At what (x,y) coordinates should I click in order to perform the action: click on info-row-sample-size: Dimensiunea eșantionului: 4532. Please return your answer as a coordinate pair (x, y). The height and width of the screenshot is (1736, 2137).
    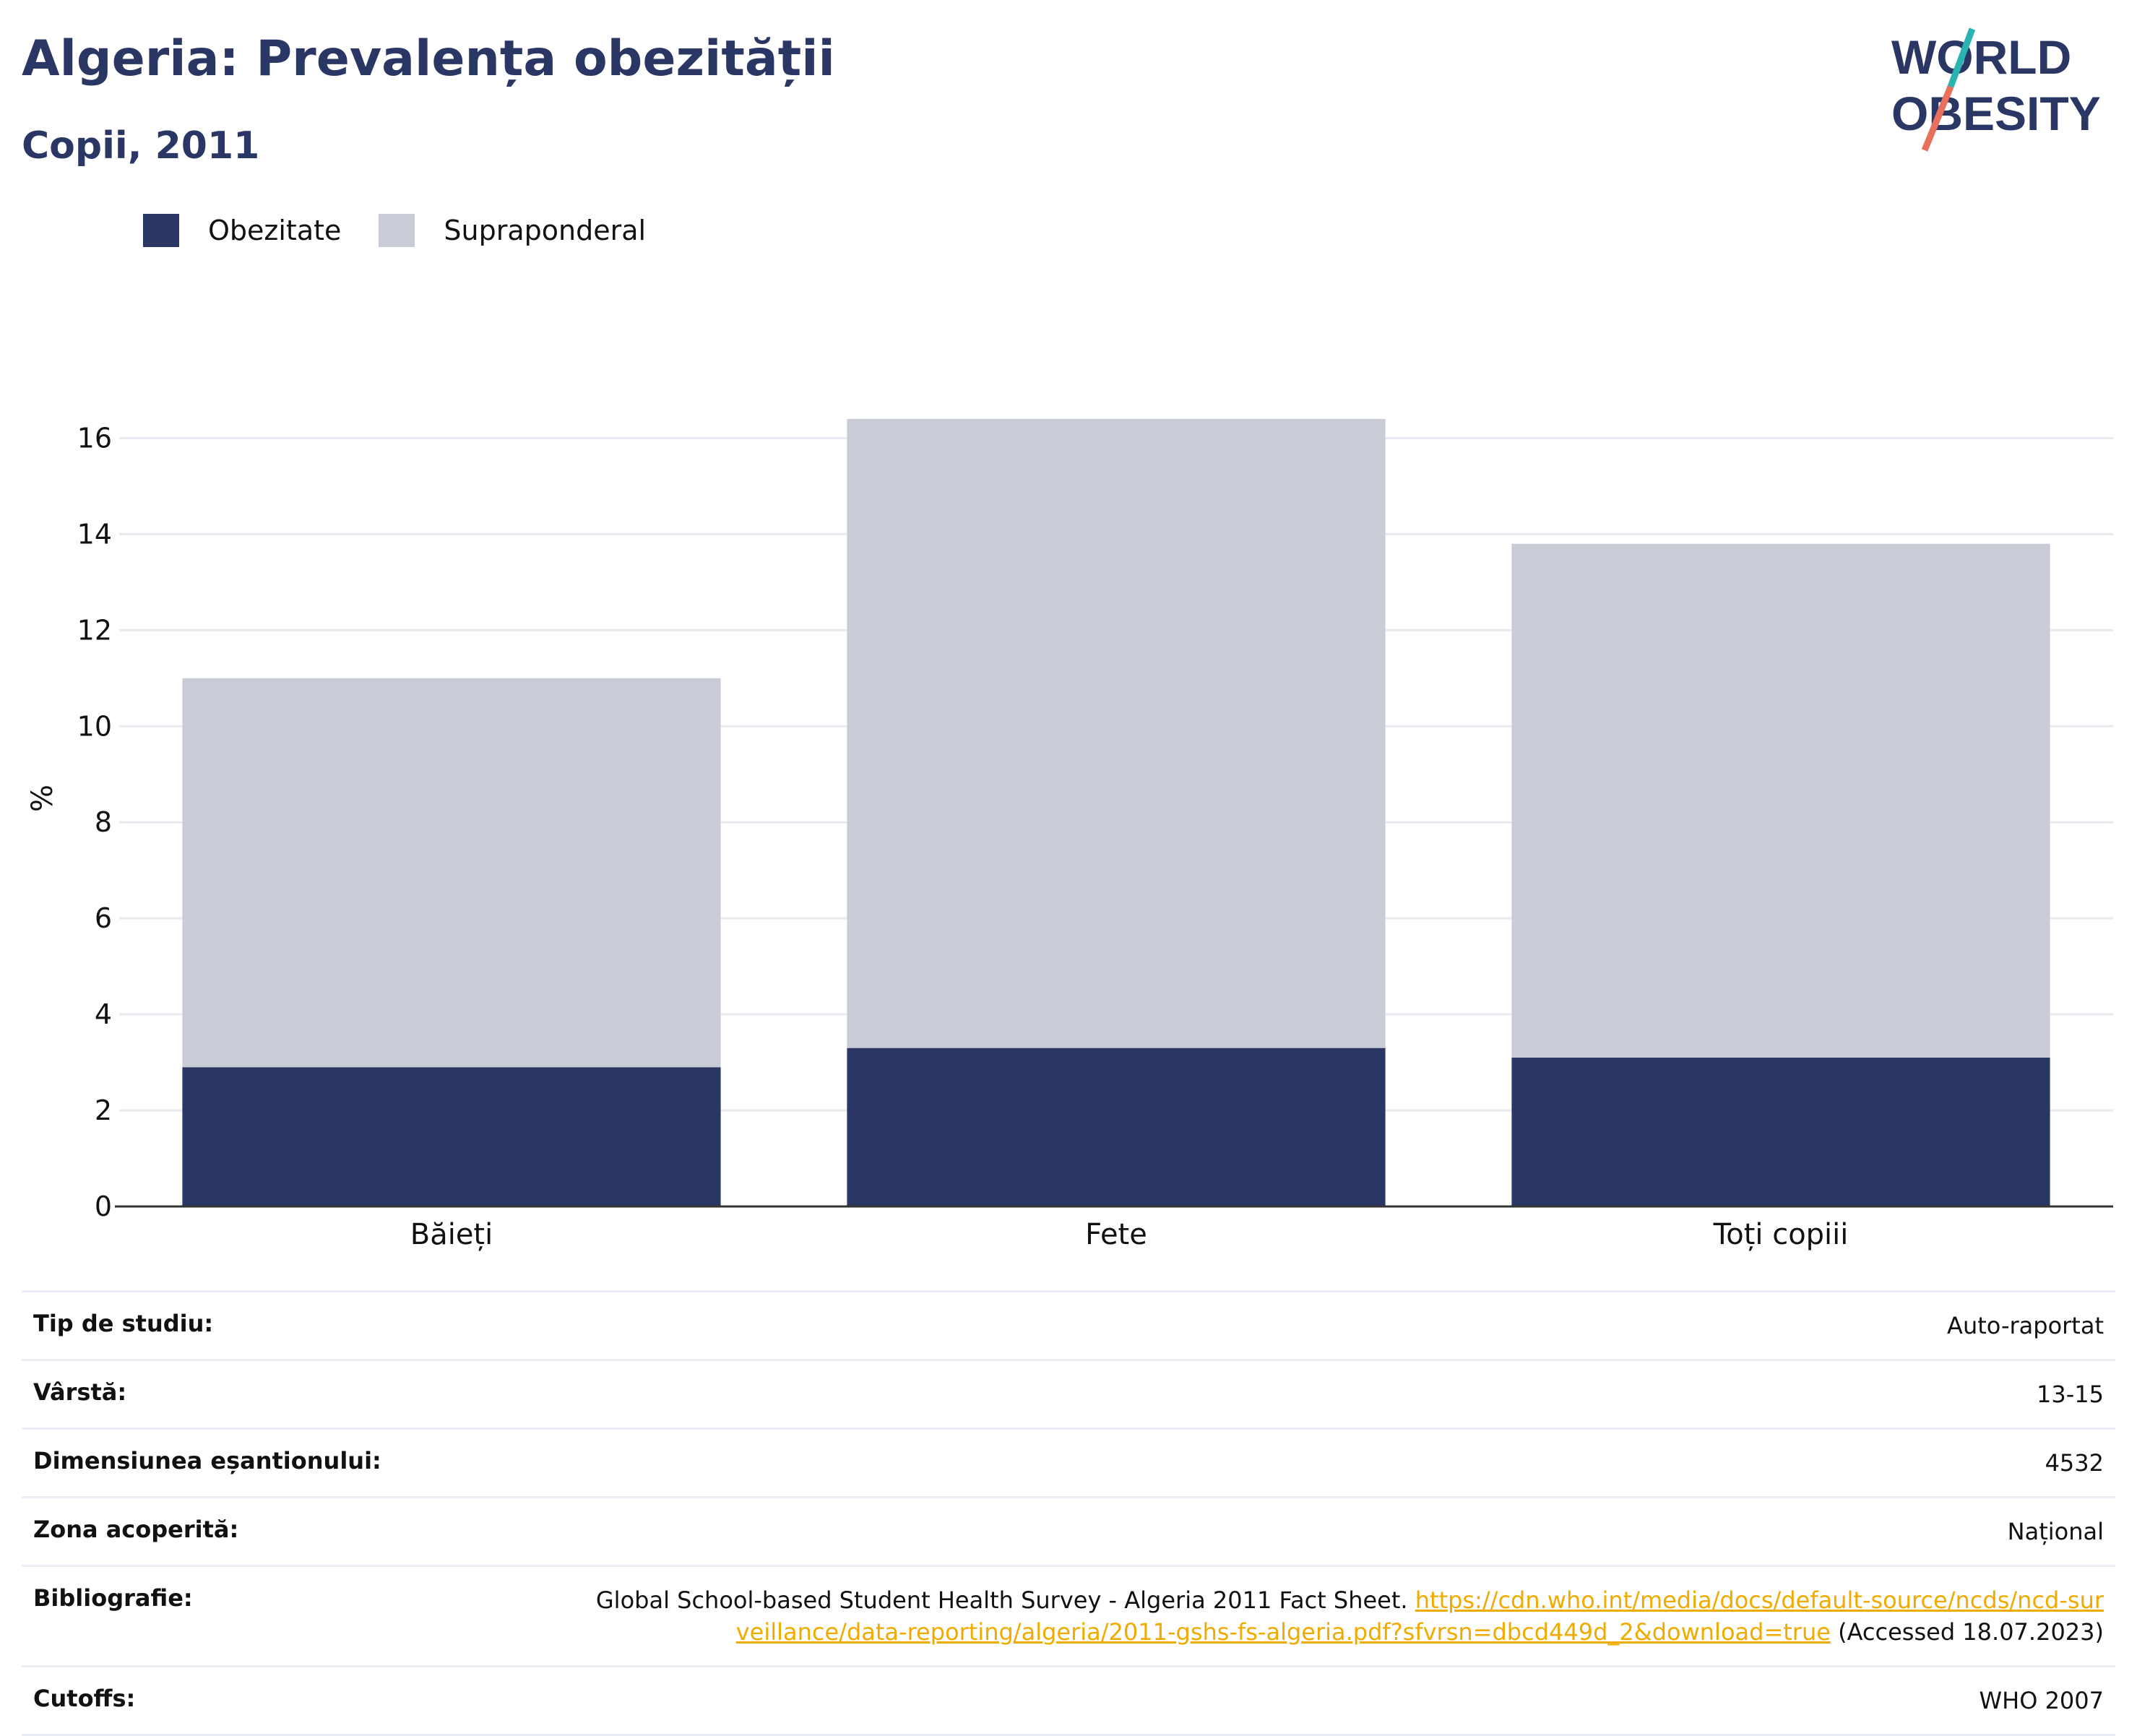
    Looking at the image, I should click on (1068, 1462).